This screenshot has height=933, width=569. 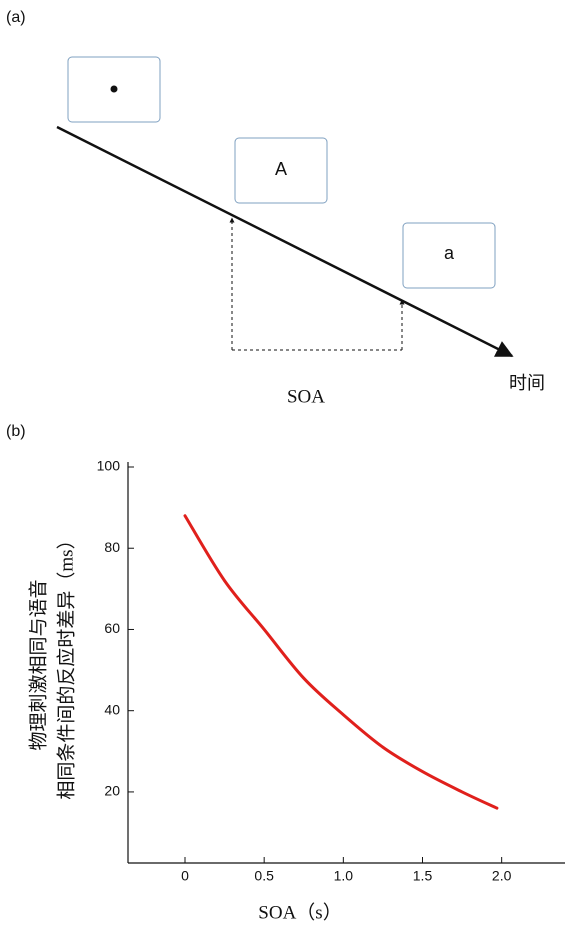 What do you see at coordinates (112, 791) in the screenshot?
I see `y-tick-label: 20` at bounding box center [112, 791].